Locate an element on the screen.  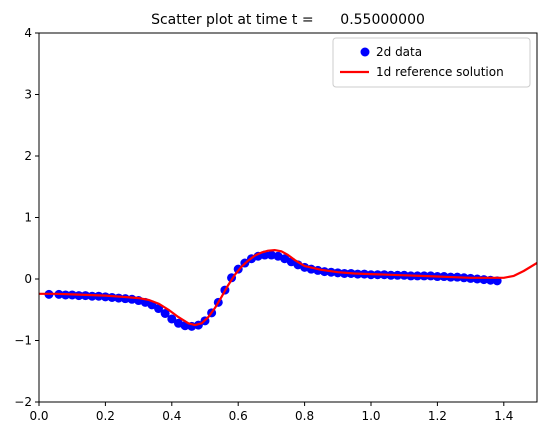
x-tick-label: 0.6 is located at coordinates (238, 416).